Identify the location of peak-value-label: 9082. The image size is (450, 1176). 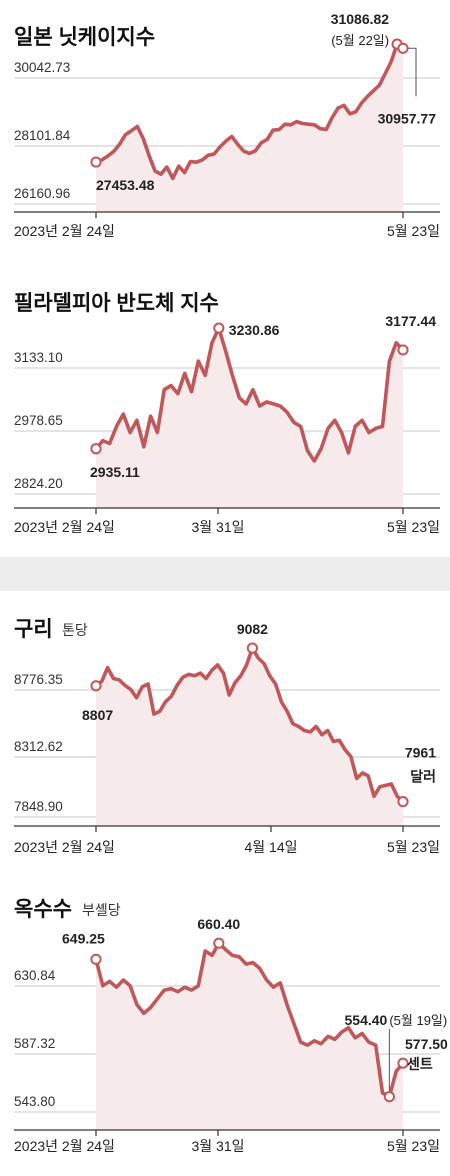
(252, 629).